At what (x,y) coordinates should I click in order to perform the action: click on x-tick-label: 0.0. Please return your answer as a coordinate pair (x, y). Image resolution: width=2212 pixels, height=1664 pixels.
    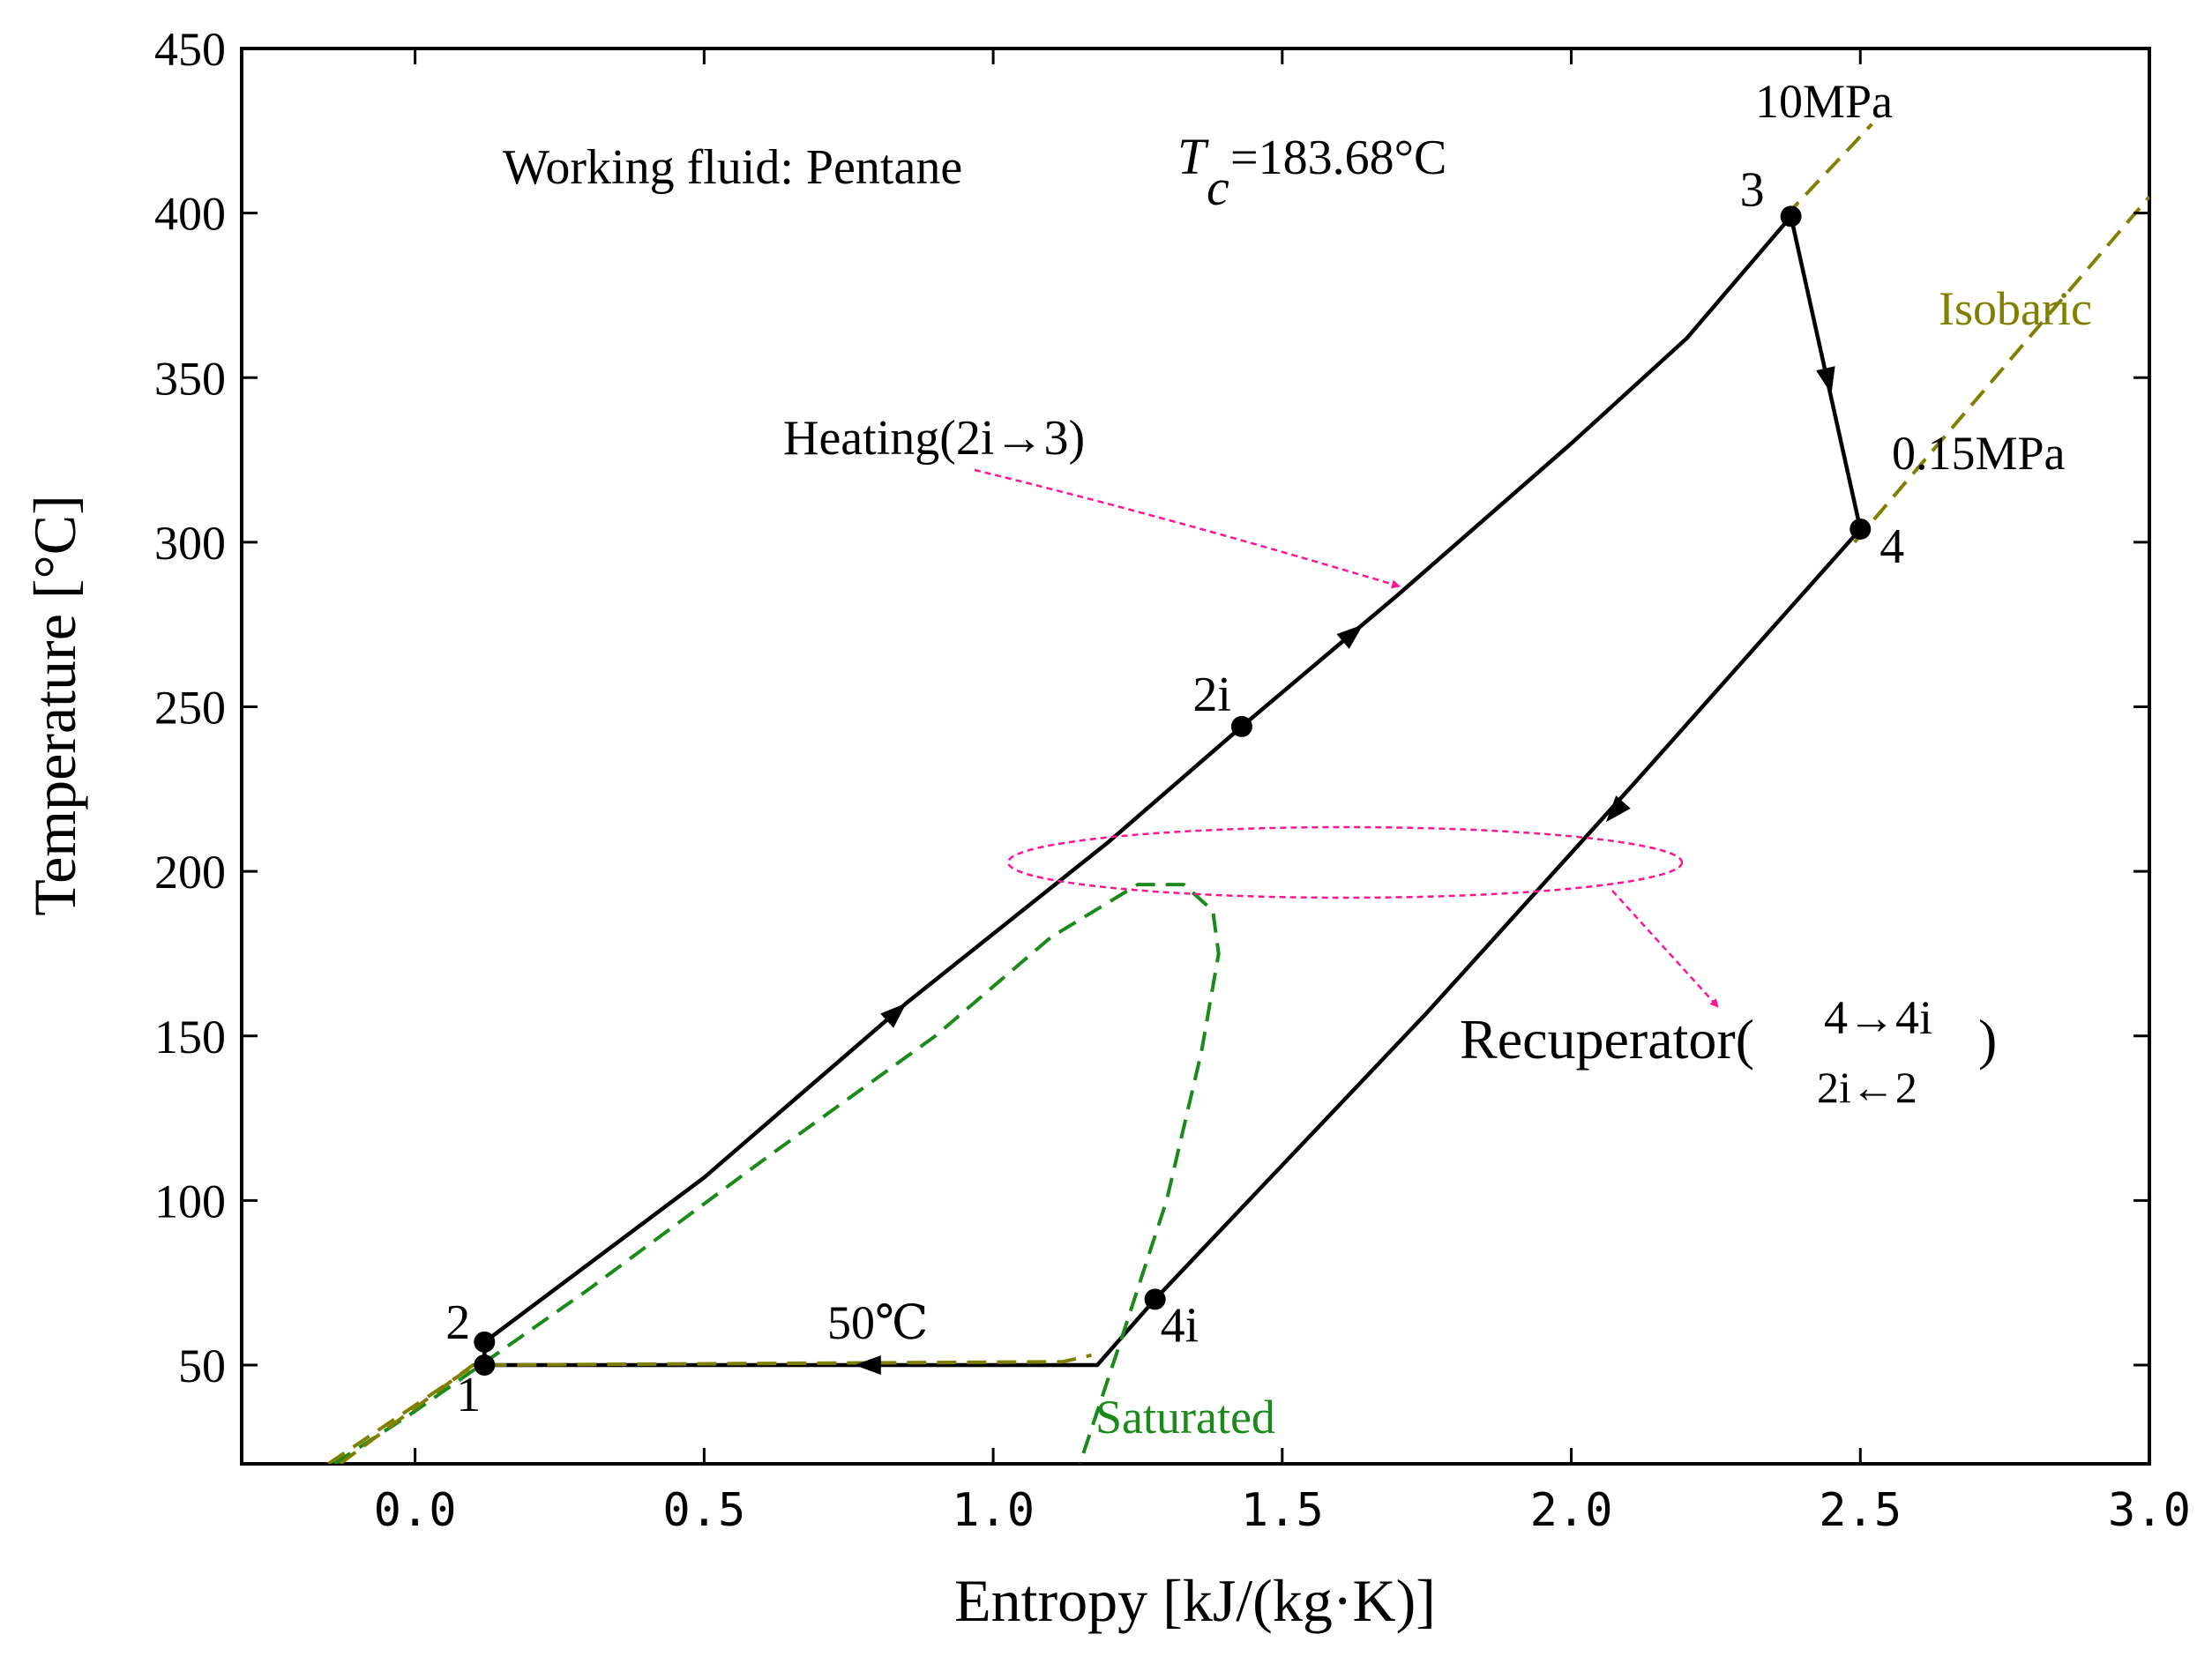
    Looking at the image, I should click on (415, 1510).